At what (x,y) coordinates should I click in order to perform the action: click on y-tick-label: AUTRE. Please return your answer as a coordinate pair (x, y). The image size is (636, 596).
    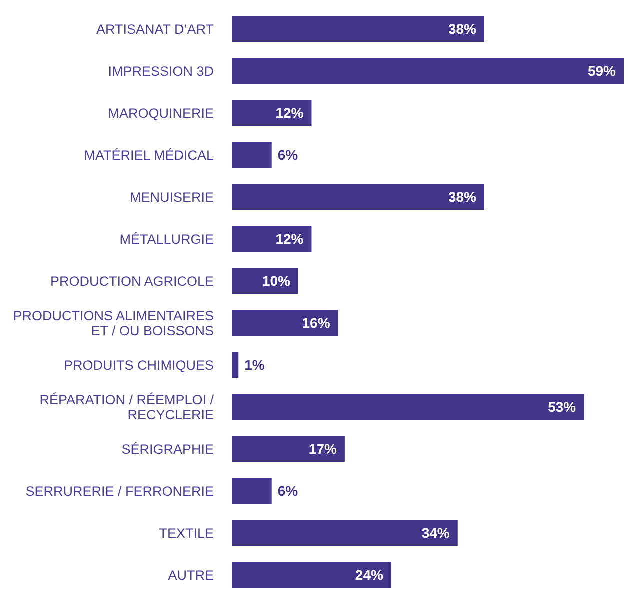
    Looking at the image, I should click on (191, 575).